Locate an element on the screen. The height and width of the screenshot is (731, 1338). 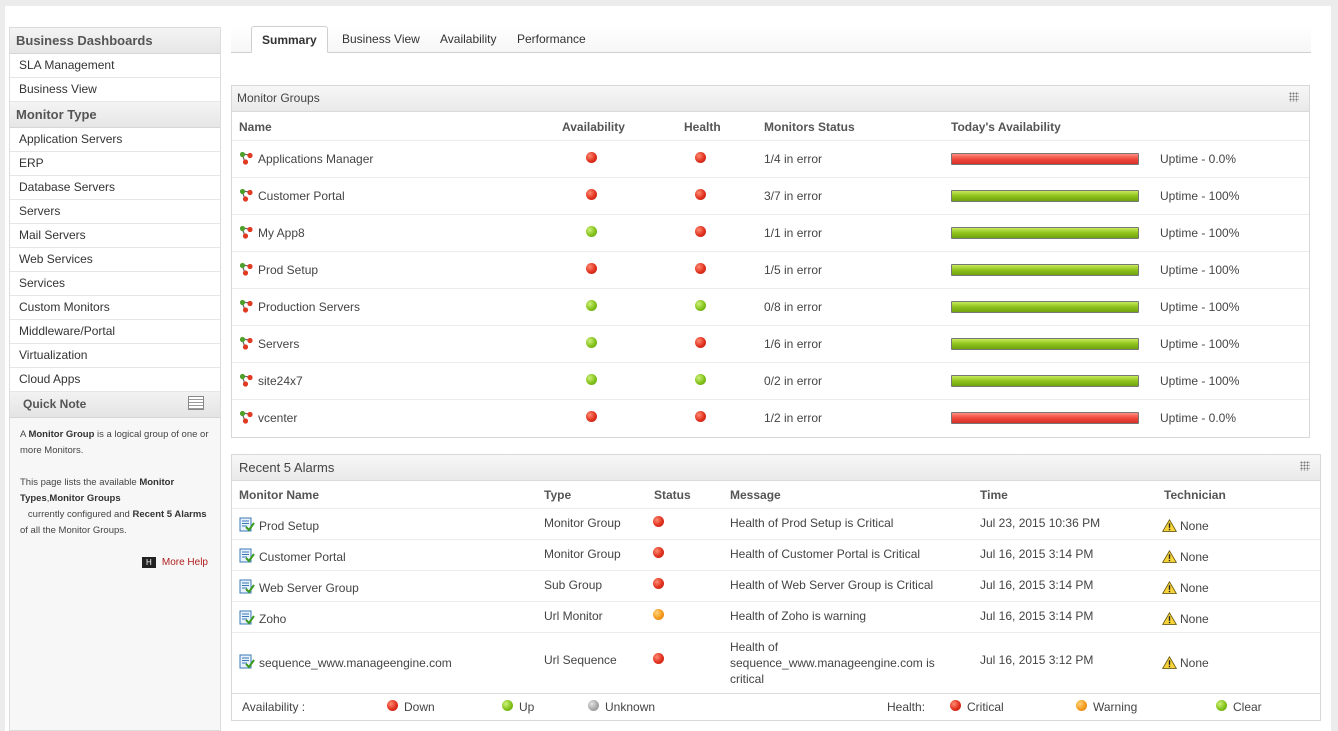
col-message: Message is located at coordinates (755, 495).